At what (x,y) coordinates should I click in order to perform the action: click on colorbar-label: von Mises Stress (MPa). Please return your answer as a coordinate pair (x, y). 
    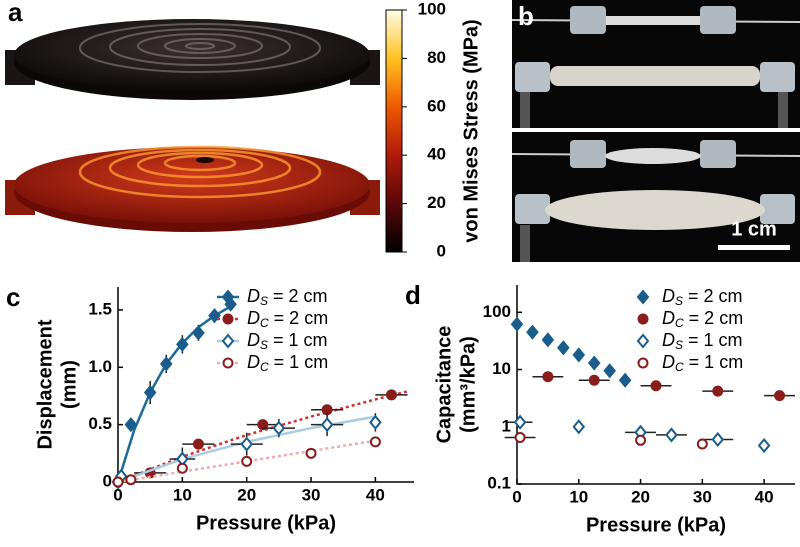
    Looking at the image, I should click on (471, 130).